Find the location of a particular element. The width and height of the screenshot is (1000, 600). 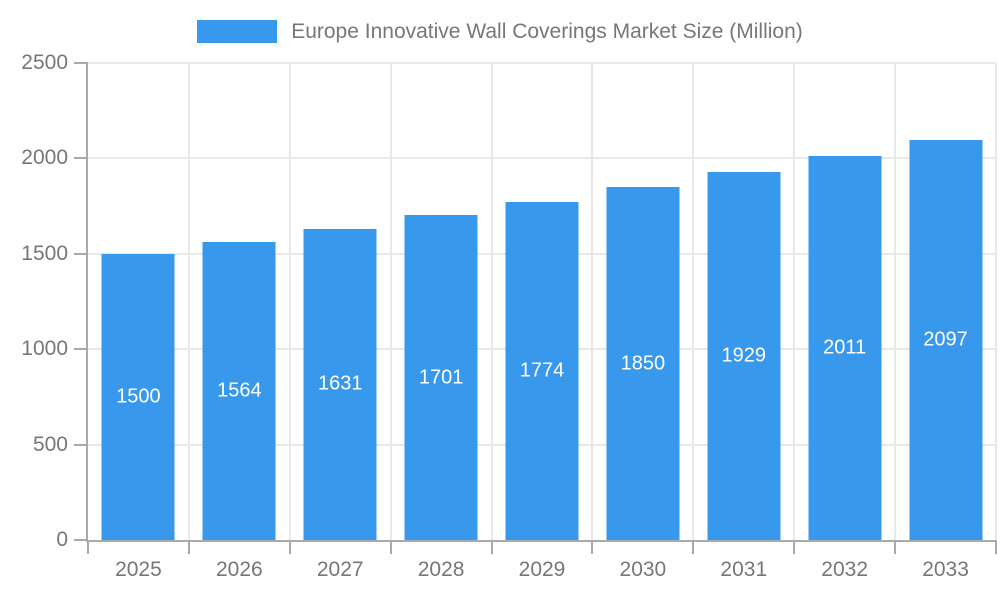

bar-value-label-2032: 2011 is located at coordinates (845, 347).